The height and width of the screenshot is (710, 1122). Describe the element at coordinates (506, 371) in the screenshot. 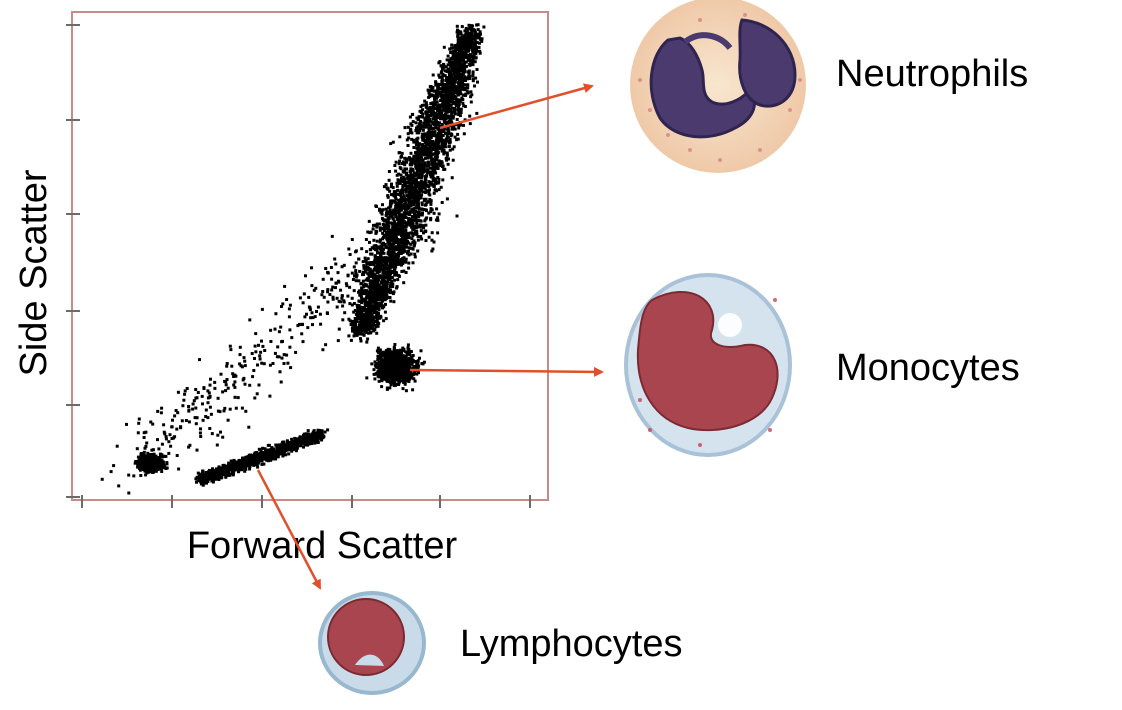

I see `arrow-monocytes` at that location.